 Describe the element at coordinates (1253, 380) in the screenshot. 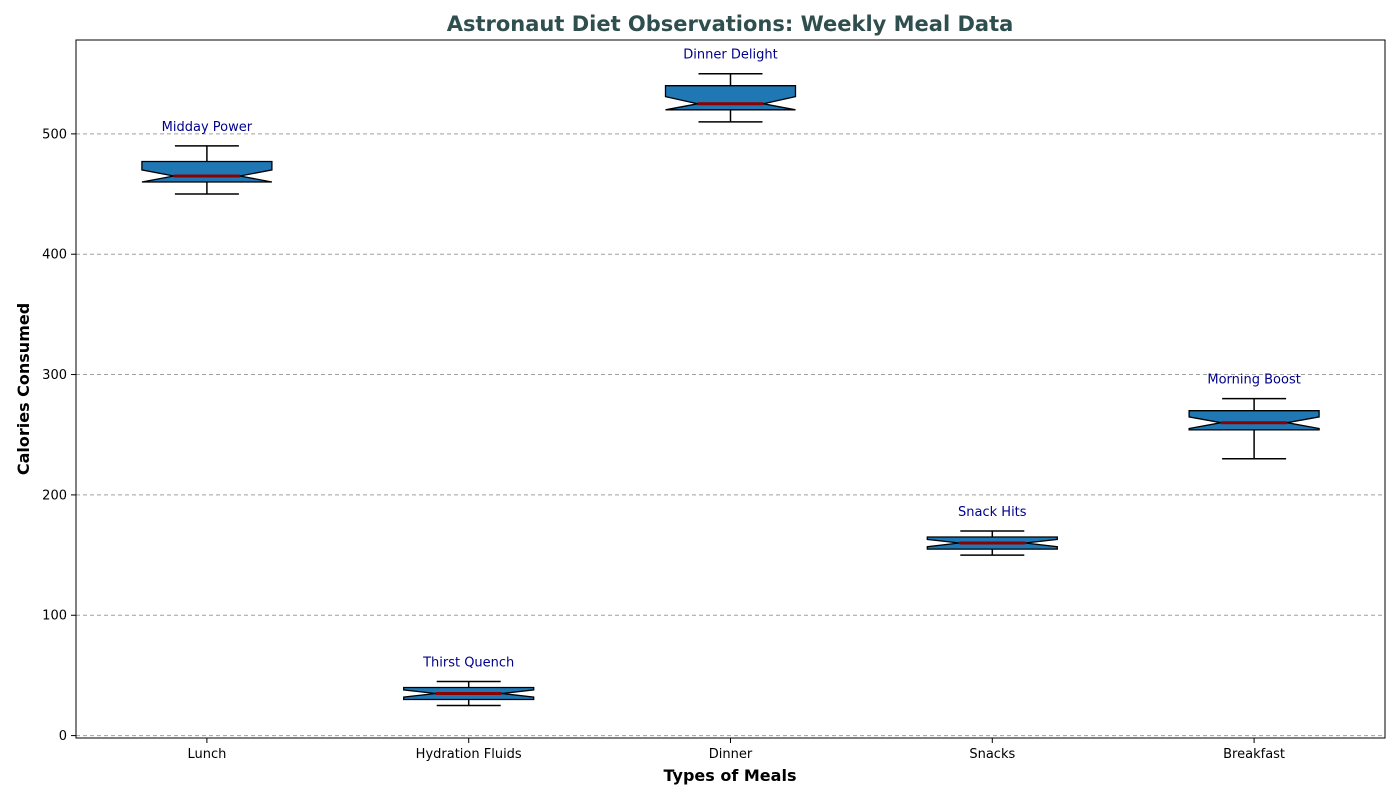

I see `box-annotation: Morning Boost` at that location.